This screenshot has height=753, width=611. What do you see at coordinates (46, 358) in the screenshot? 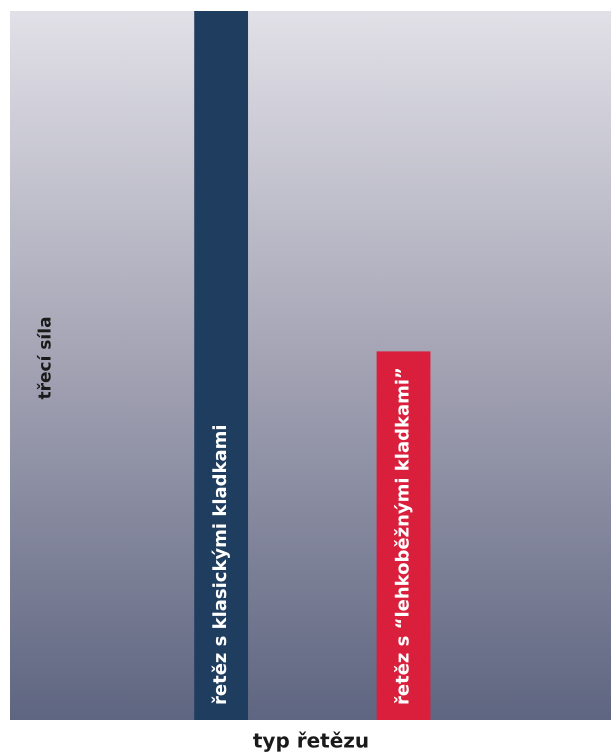
I see `y-axis-title: třecí síla` at bounding box center [46, 358].